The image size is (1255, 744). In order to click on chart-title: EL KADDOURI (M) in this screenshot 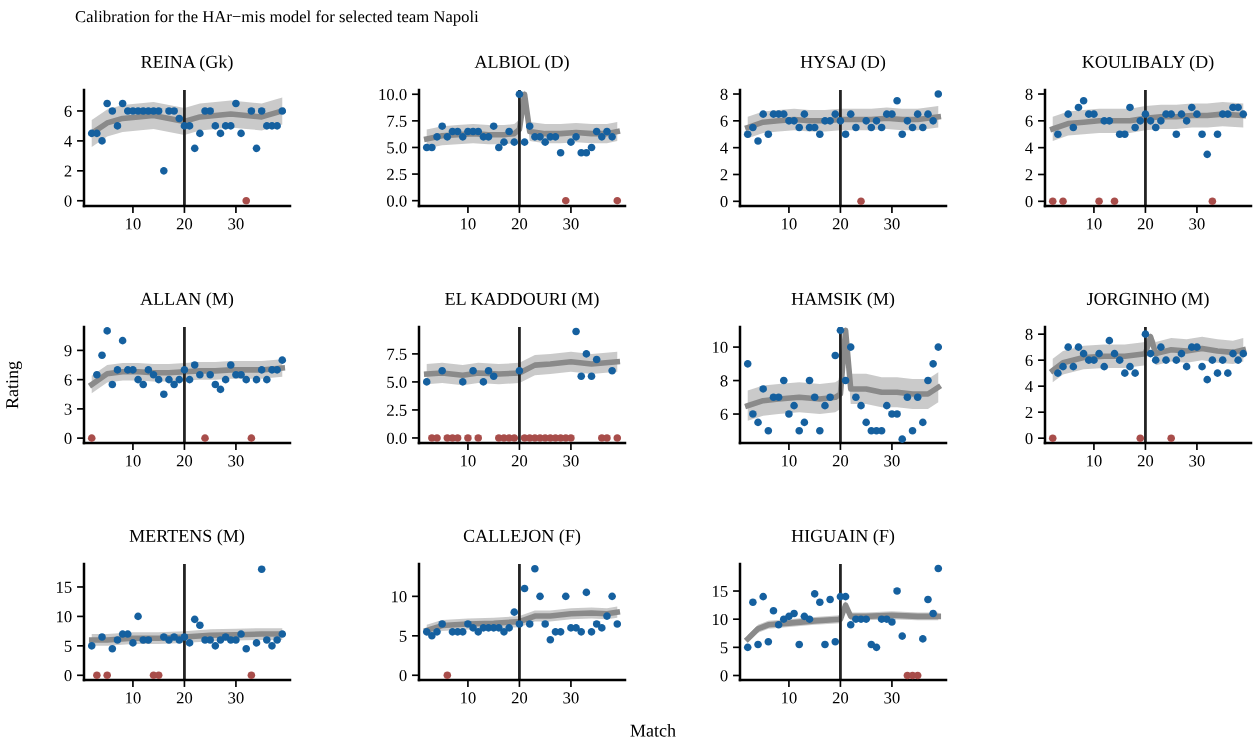, I will do `click(522, 300)`.